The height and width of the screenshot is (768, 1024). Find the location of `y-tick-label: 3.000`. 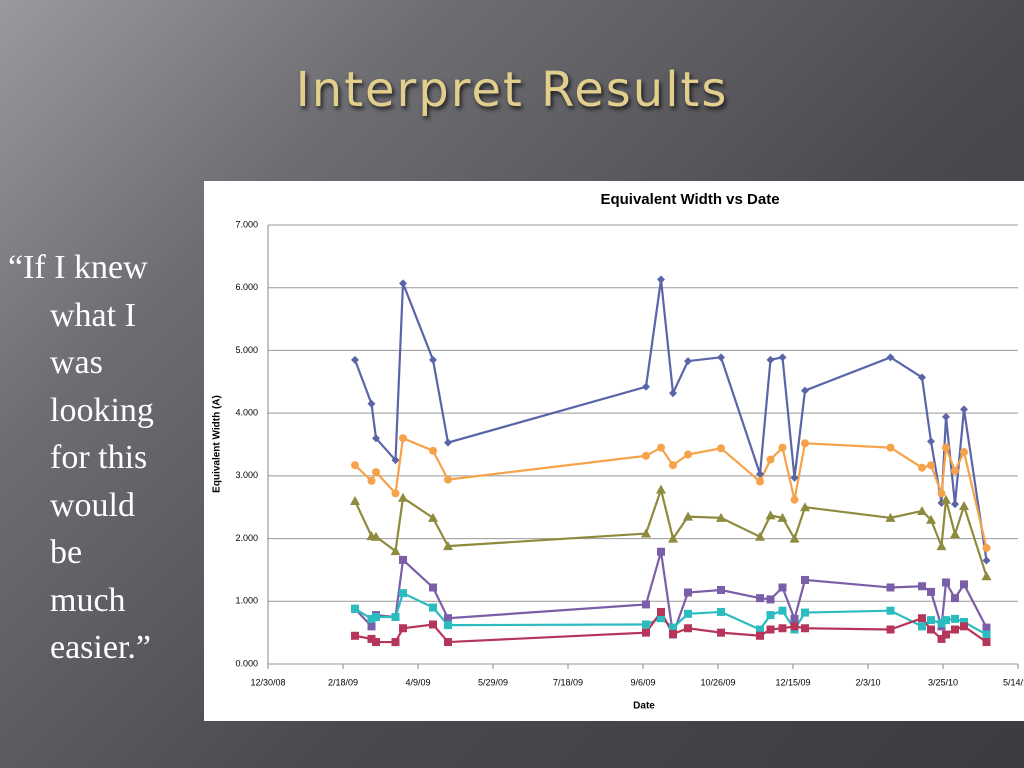

y-tick-label: 3.000 is located at coordinates (246, 475).